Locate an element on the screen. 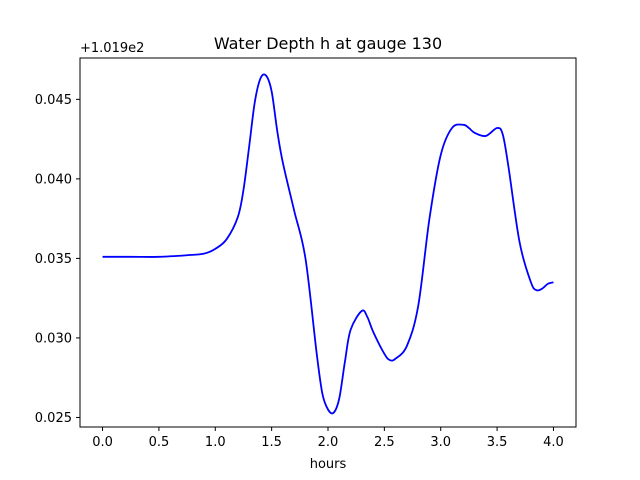  x-tick-label: 4.0 is located at coordinates (553, 442).